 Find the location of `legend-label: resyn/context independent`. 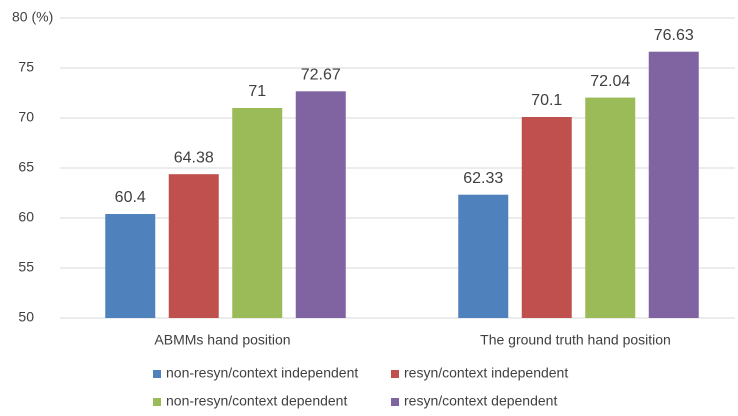

legend-label: resyn/context independent is located at coordinates (486, 373).